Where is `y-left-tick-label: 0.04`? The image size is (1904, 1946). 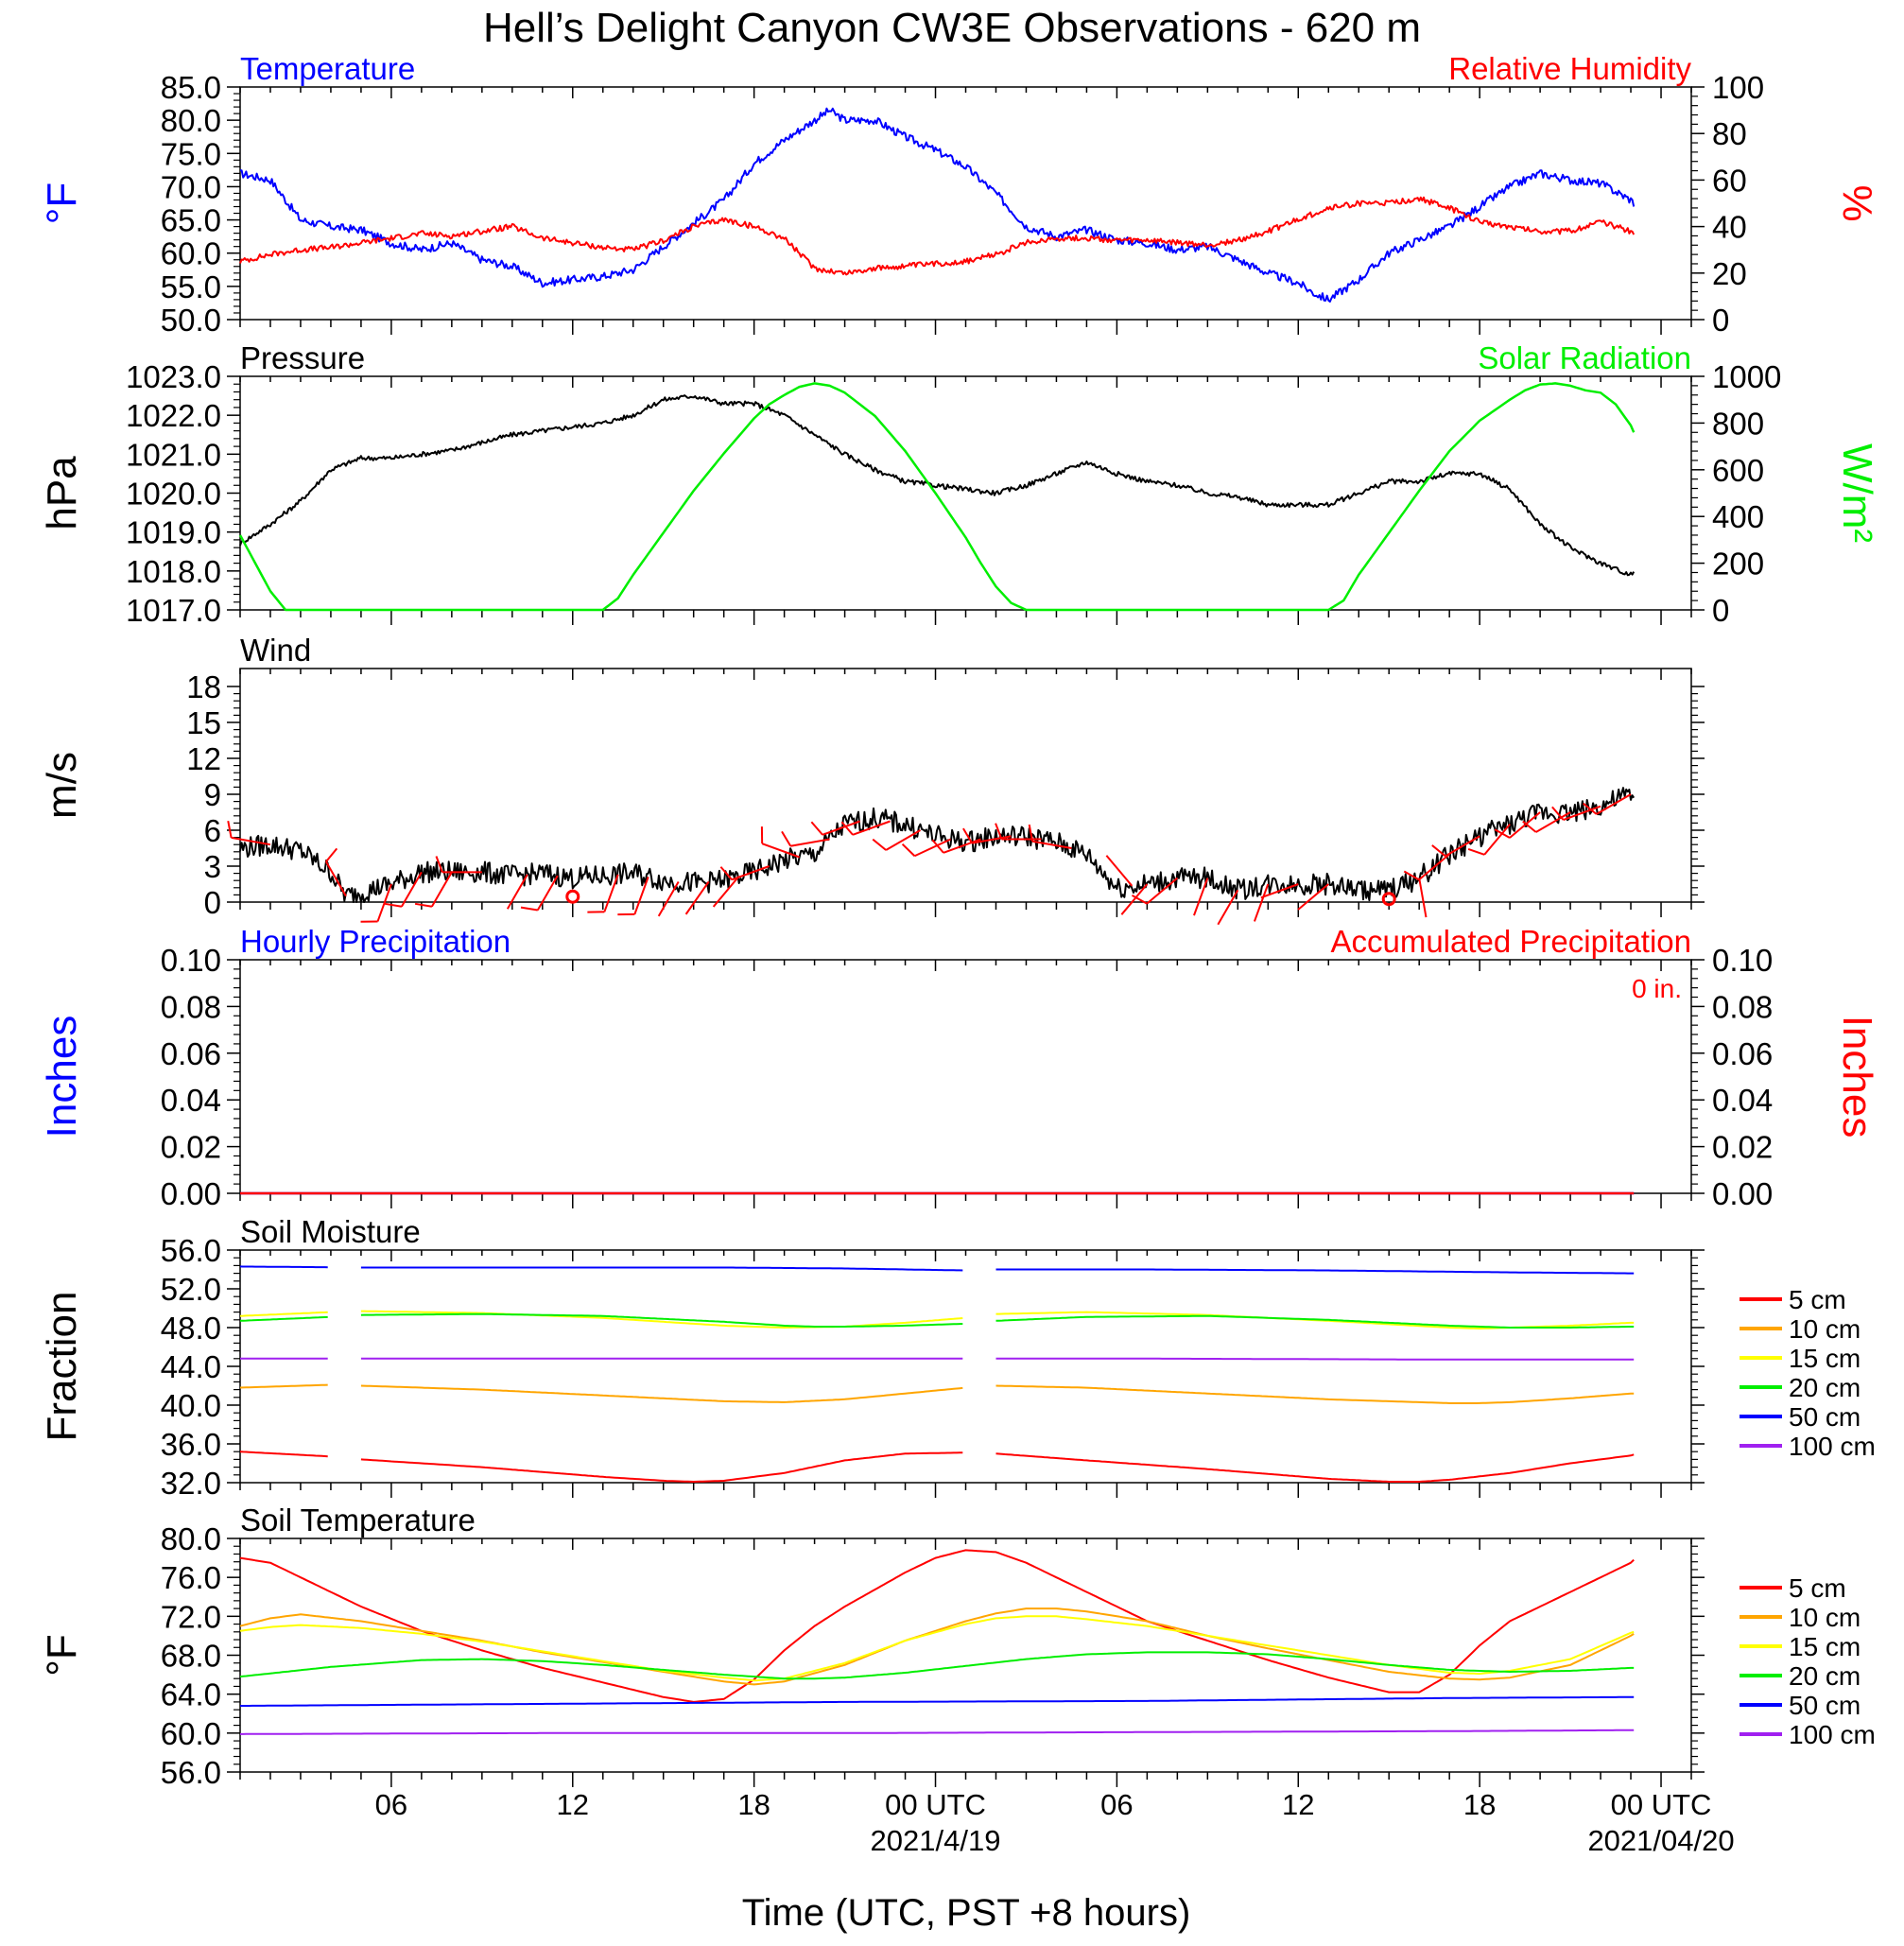 y-left-tick-label: 0.04 is located at coordinates (191, 1100).